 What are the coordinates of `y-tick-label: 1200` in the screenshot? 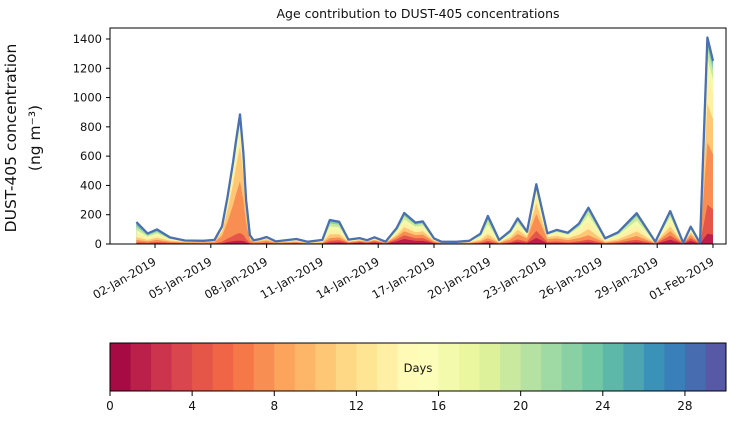 It's located at (87, 68).